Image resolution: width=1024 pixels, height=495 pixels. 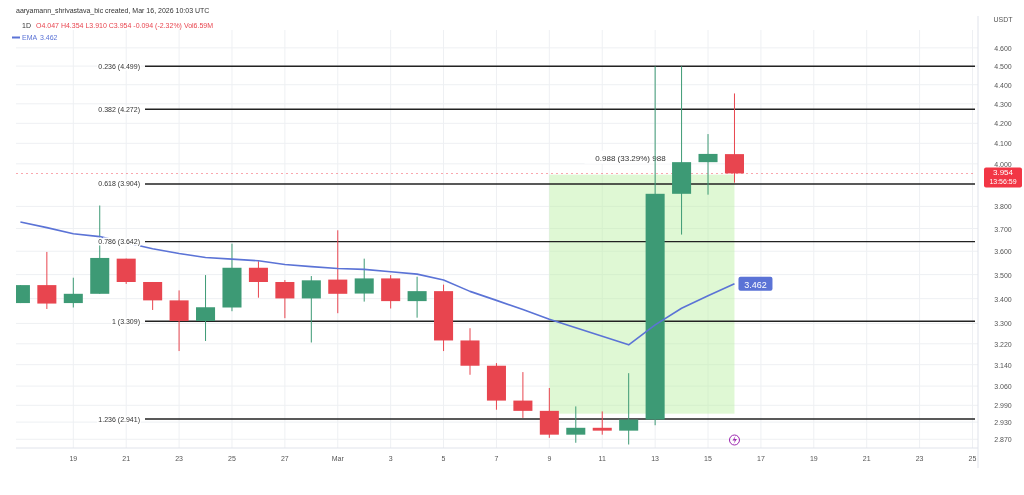 I want to click on data-label: 3.462, so click(x=755, y=284).